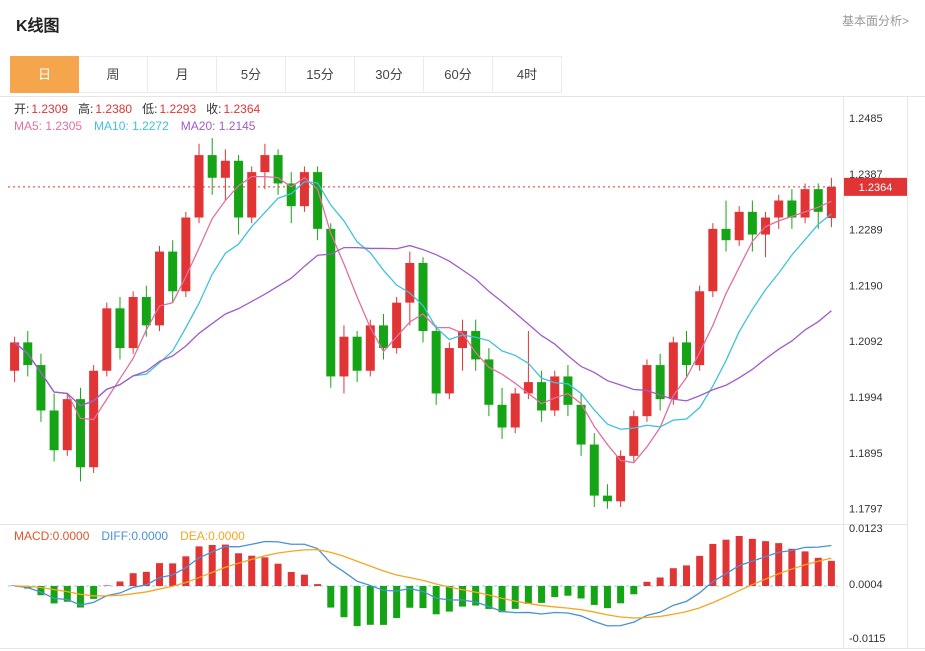 The height and width of the screenshot is (651, 925). Describe the element at coordinates (866, 454) in the screenshot. I see `svg-text: 1.1895` at that location.